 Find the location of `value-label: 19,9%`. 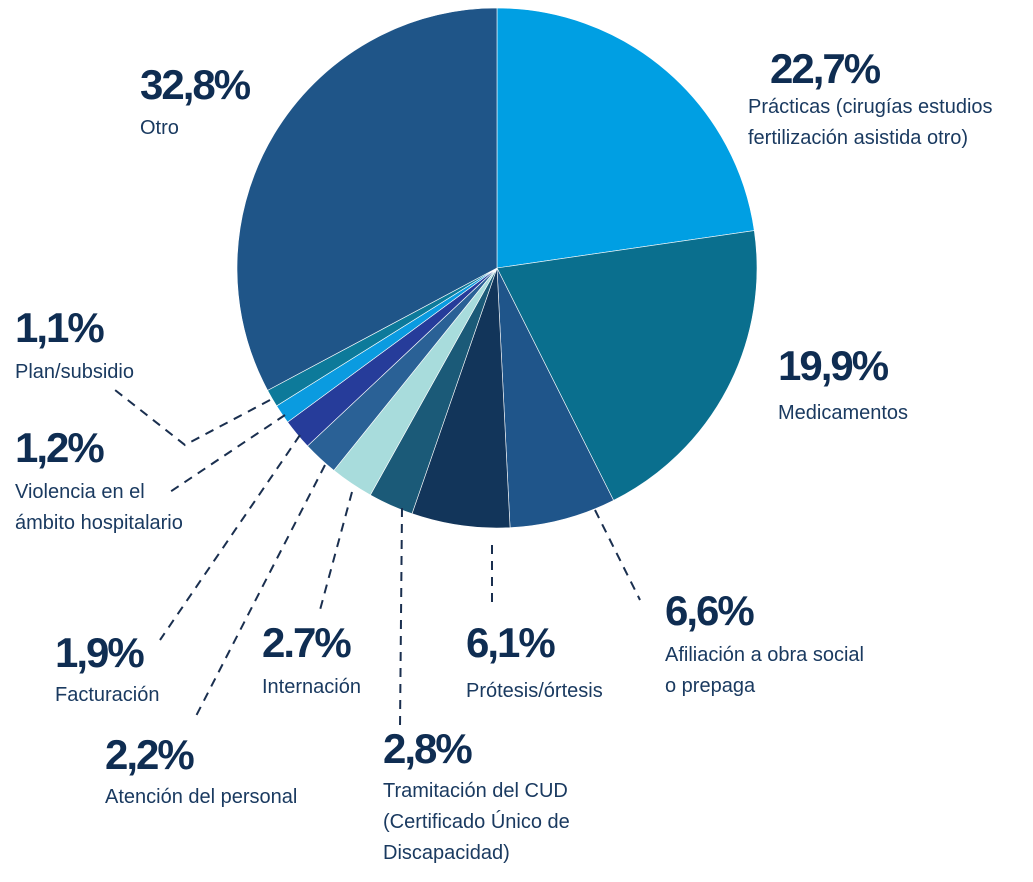

value-label: 19,9% is located at coordinates (833, 365).